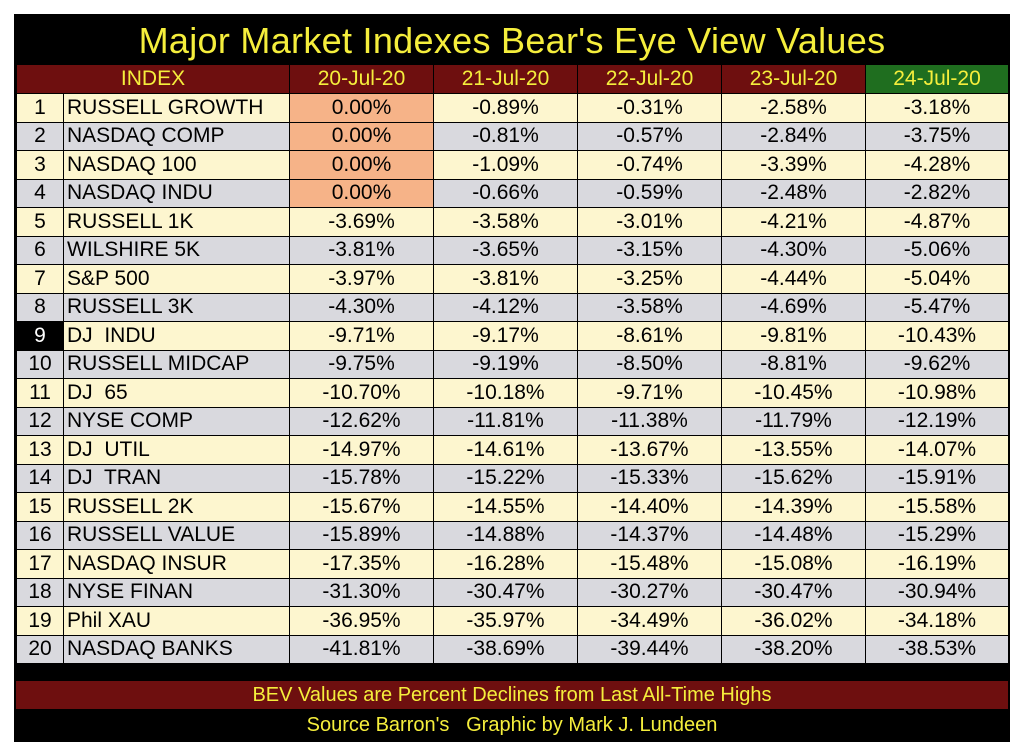 The height and width of the screenshot is (755, 1024). Describe the element at coordinates (793, 421) in the screenshot. I see `value-cell: -11.79%` at that location.